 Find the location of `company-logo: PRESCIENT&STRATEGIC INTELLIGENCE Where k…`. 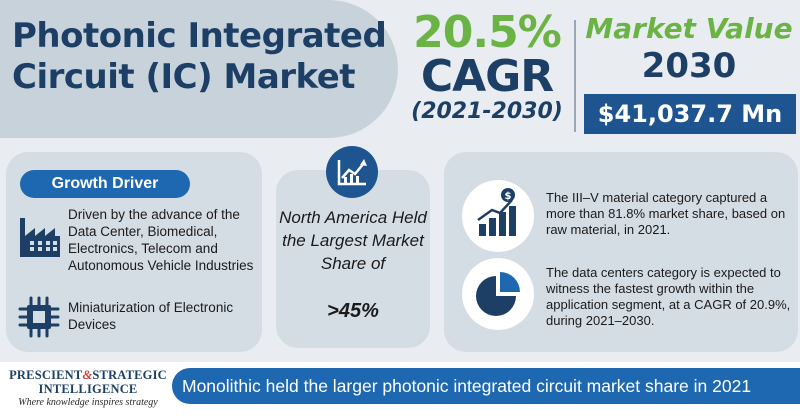

company-logo: PRESCIENT&STRATEGIC INTELLIGENCE Where k… is located at coordinates (88, 388).